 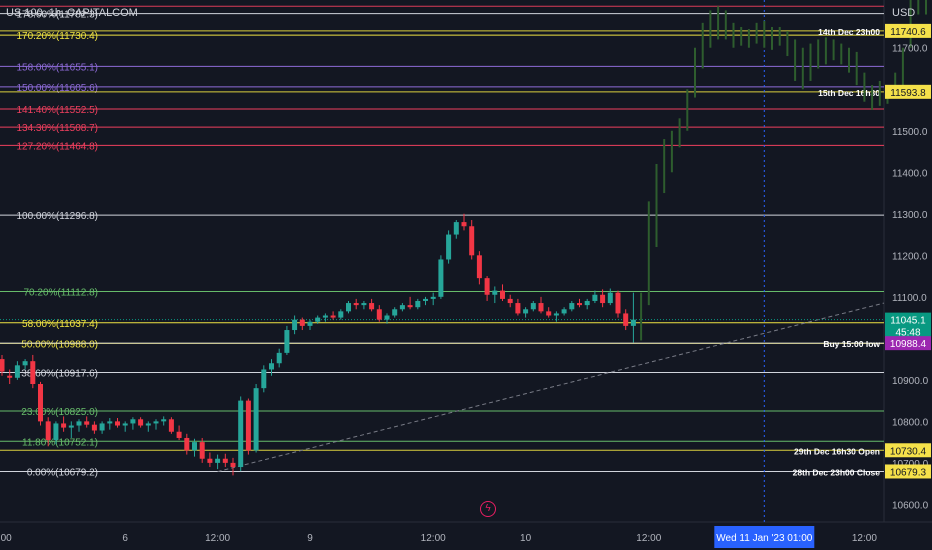 What do you see at coordinates (910, 132) in the screenshot?
I see `price-tick-label: 11500.0` at bounding box center [910, 132].